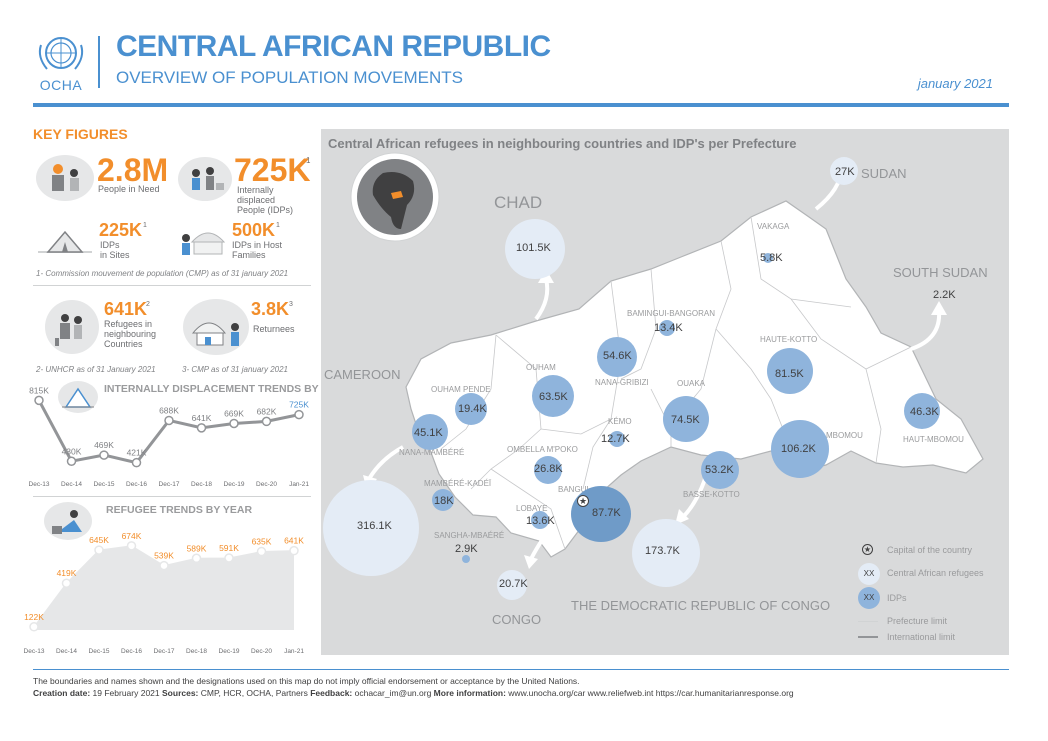 The height and width of the screenshot is (741, 1048). I want to click on idp-bubble-ouham, so click(553, 396).